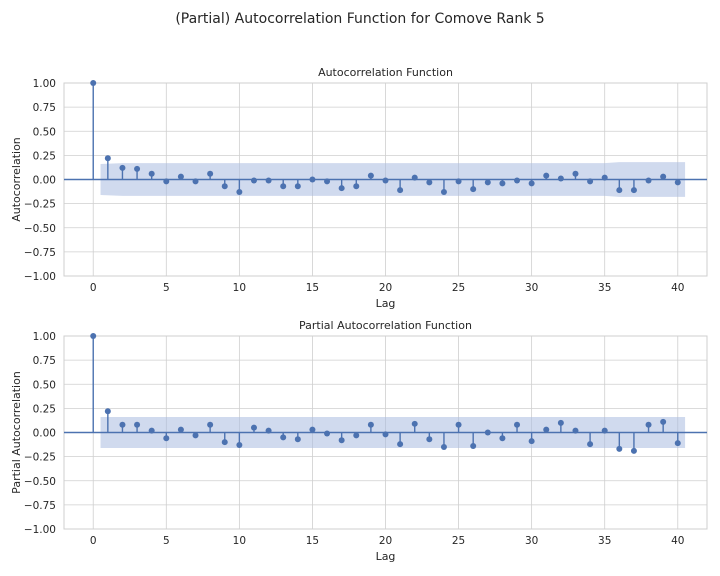 Image resolution: width=720 pixels, height=576 pixels. What do you see at coordinates (385, 541) in the screenshot?
I see `x-tick-label: 20` at bounding box center [385, 541].